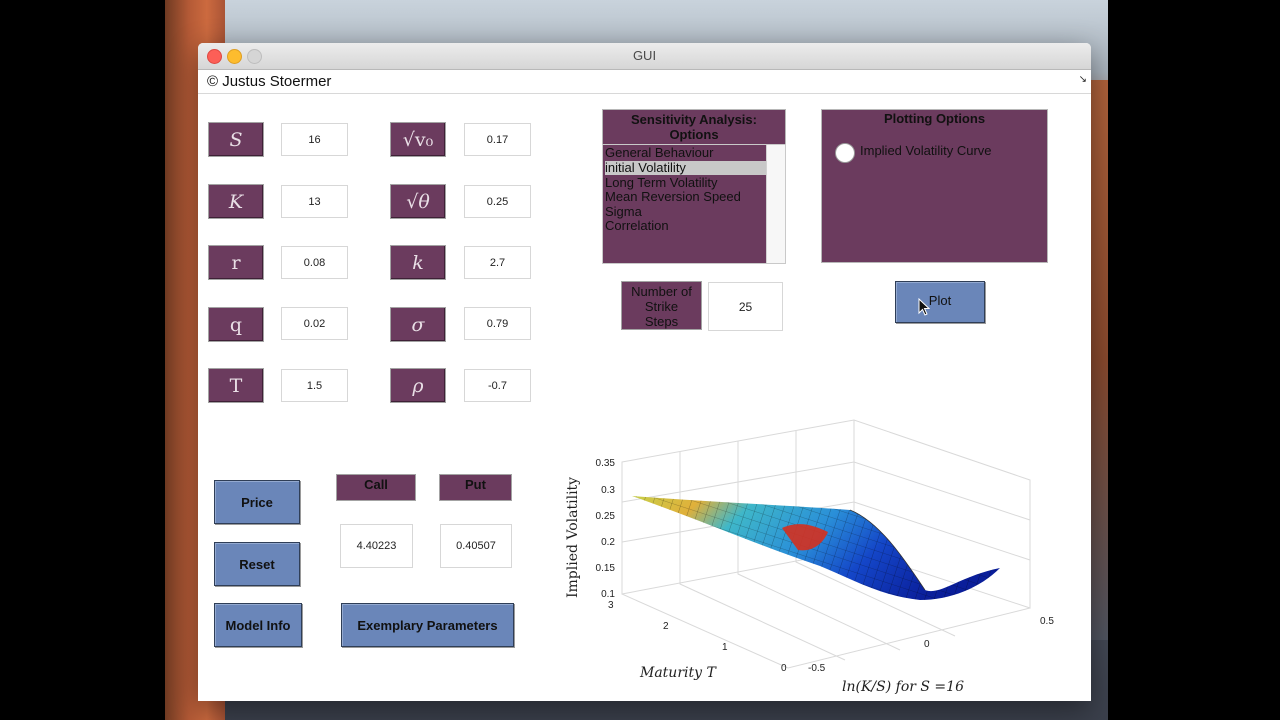 The width and height of the screenshot is (1280, 720). I want to click on implied-vol-radio-label: Implied Volatility Curve, so click(926, 150).